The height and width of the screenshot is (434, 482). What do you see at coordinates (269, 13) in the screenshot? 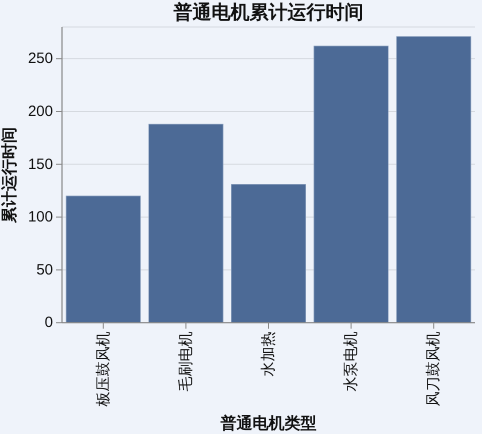
I see `title: 普通电机累计运行时间` at bounding box center [269, 13].